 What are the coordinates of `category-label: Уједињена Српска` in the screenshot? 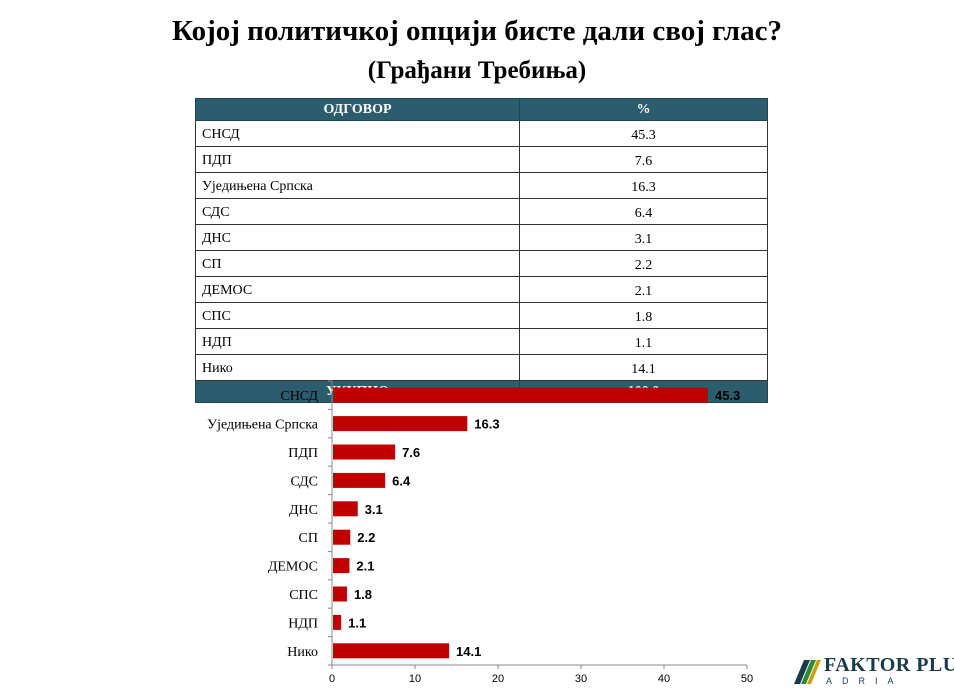 It's located at (263, 425).